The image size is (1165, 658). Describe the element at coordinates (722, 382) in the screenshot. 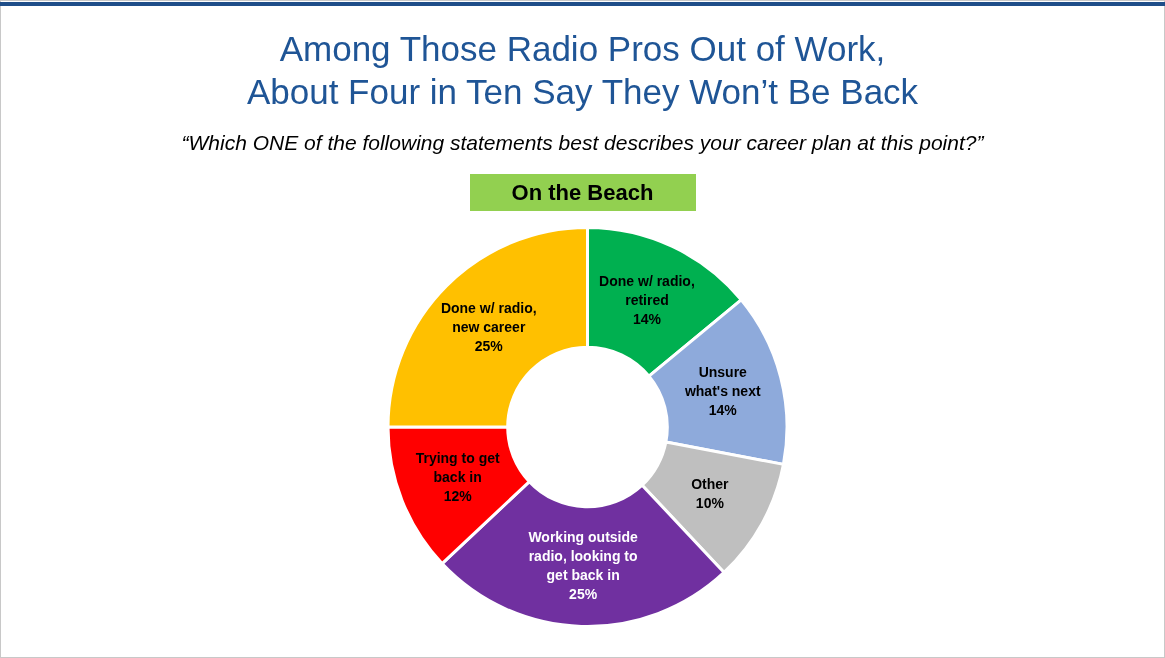

I see `slice-label: Unsure what's next` at that location.